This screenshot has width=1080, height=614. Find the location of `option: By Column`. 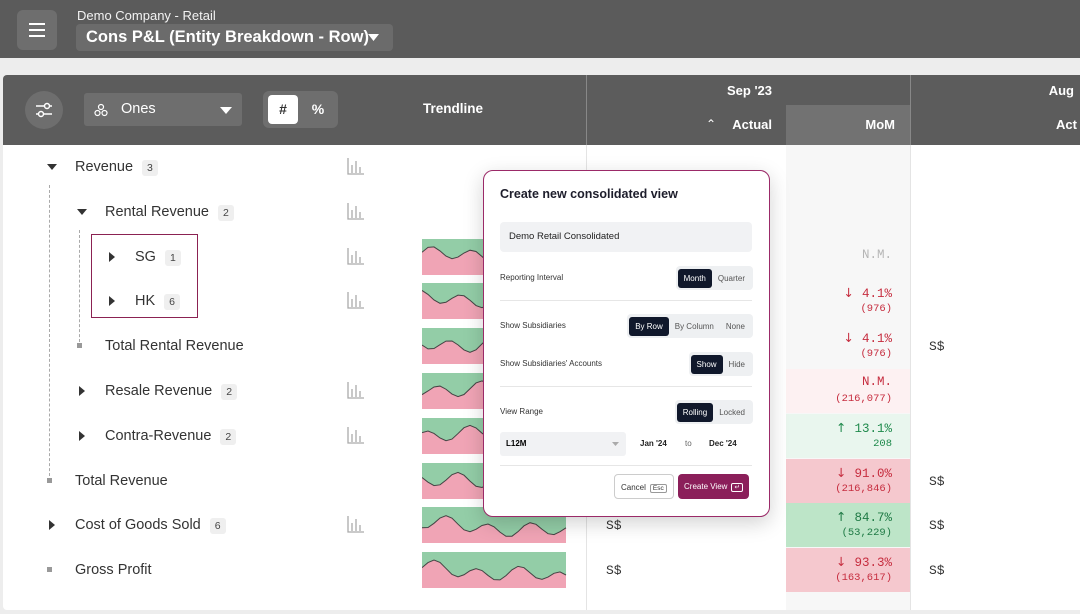

option: By Column is located at coordinates (694, 326).